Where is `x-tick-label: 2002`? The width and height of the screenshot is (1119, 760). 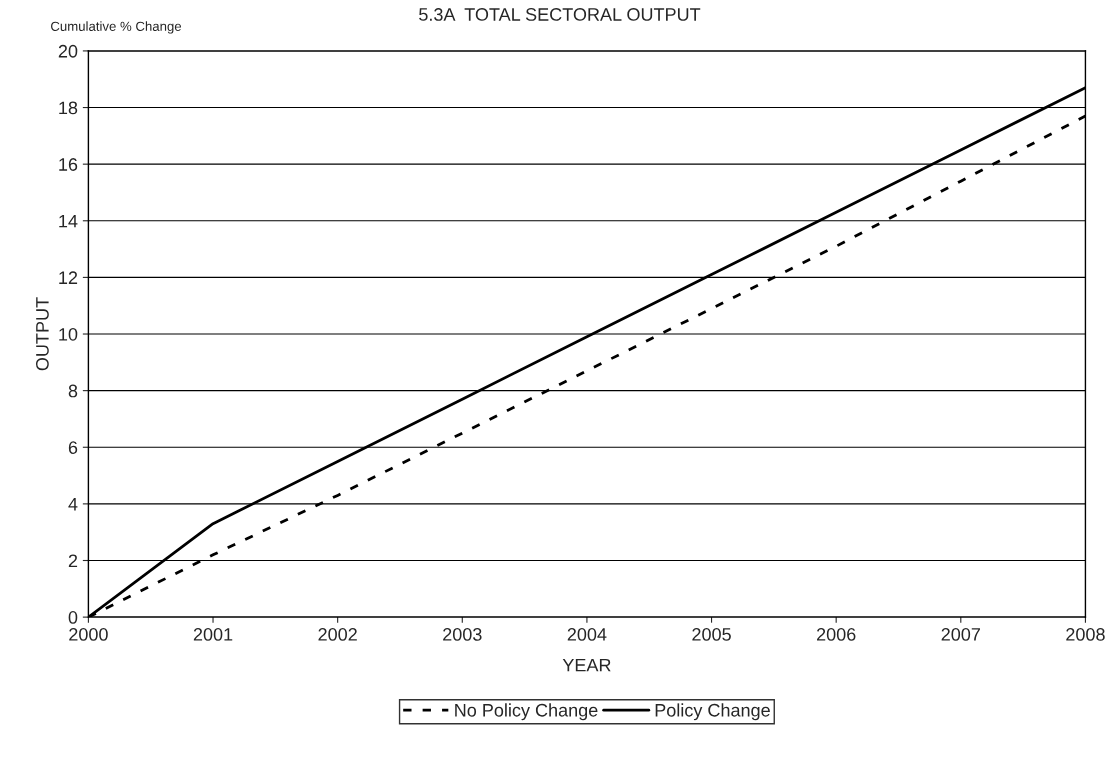 x-tick-label: 2002 is located at coordinates (337, 634).